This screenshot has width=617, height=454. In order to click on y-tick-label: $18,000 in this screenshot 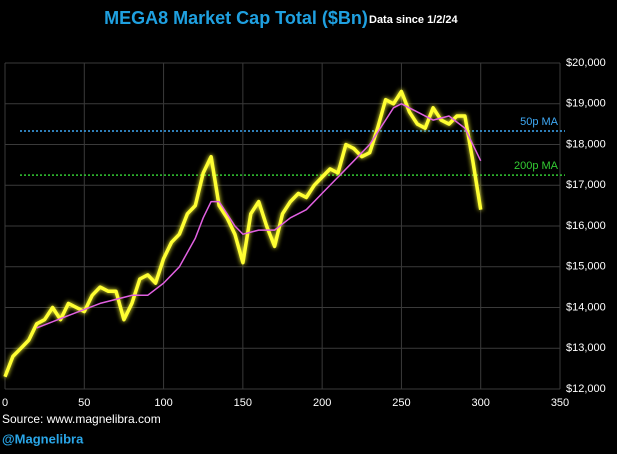, I will do `click(586, 144)`.